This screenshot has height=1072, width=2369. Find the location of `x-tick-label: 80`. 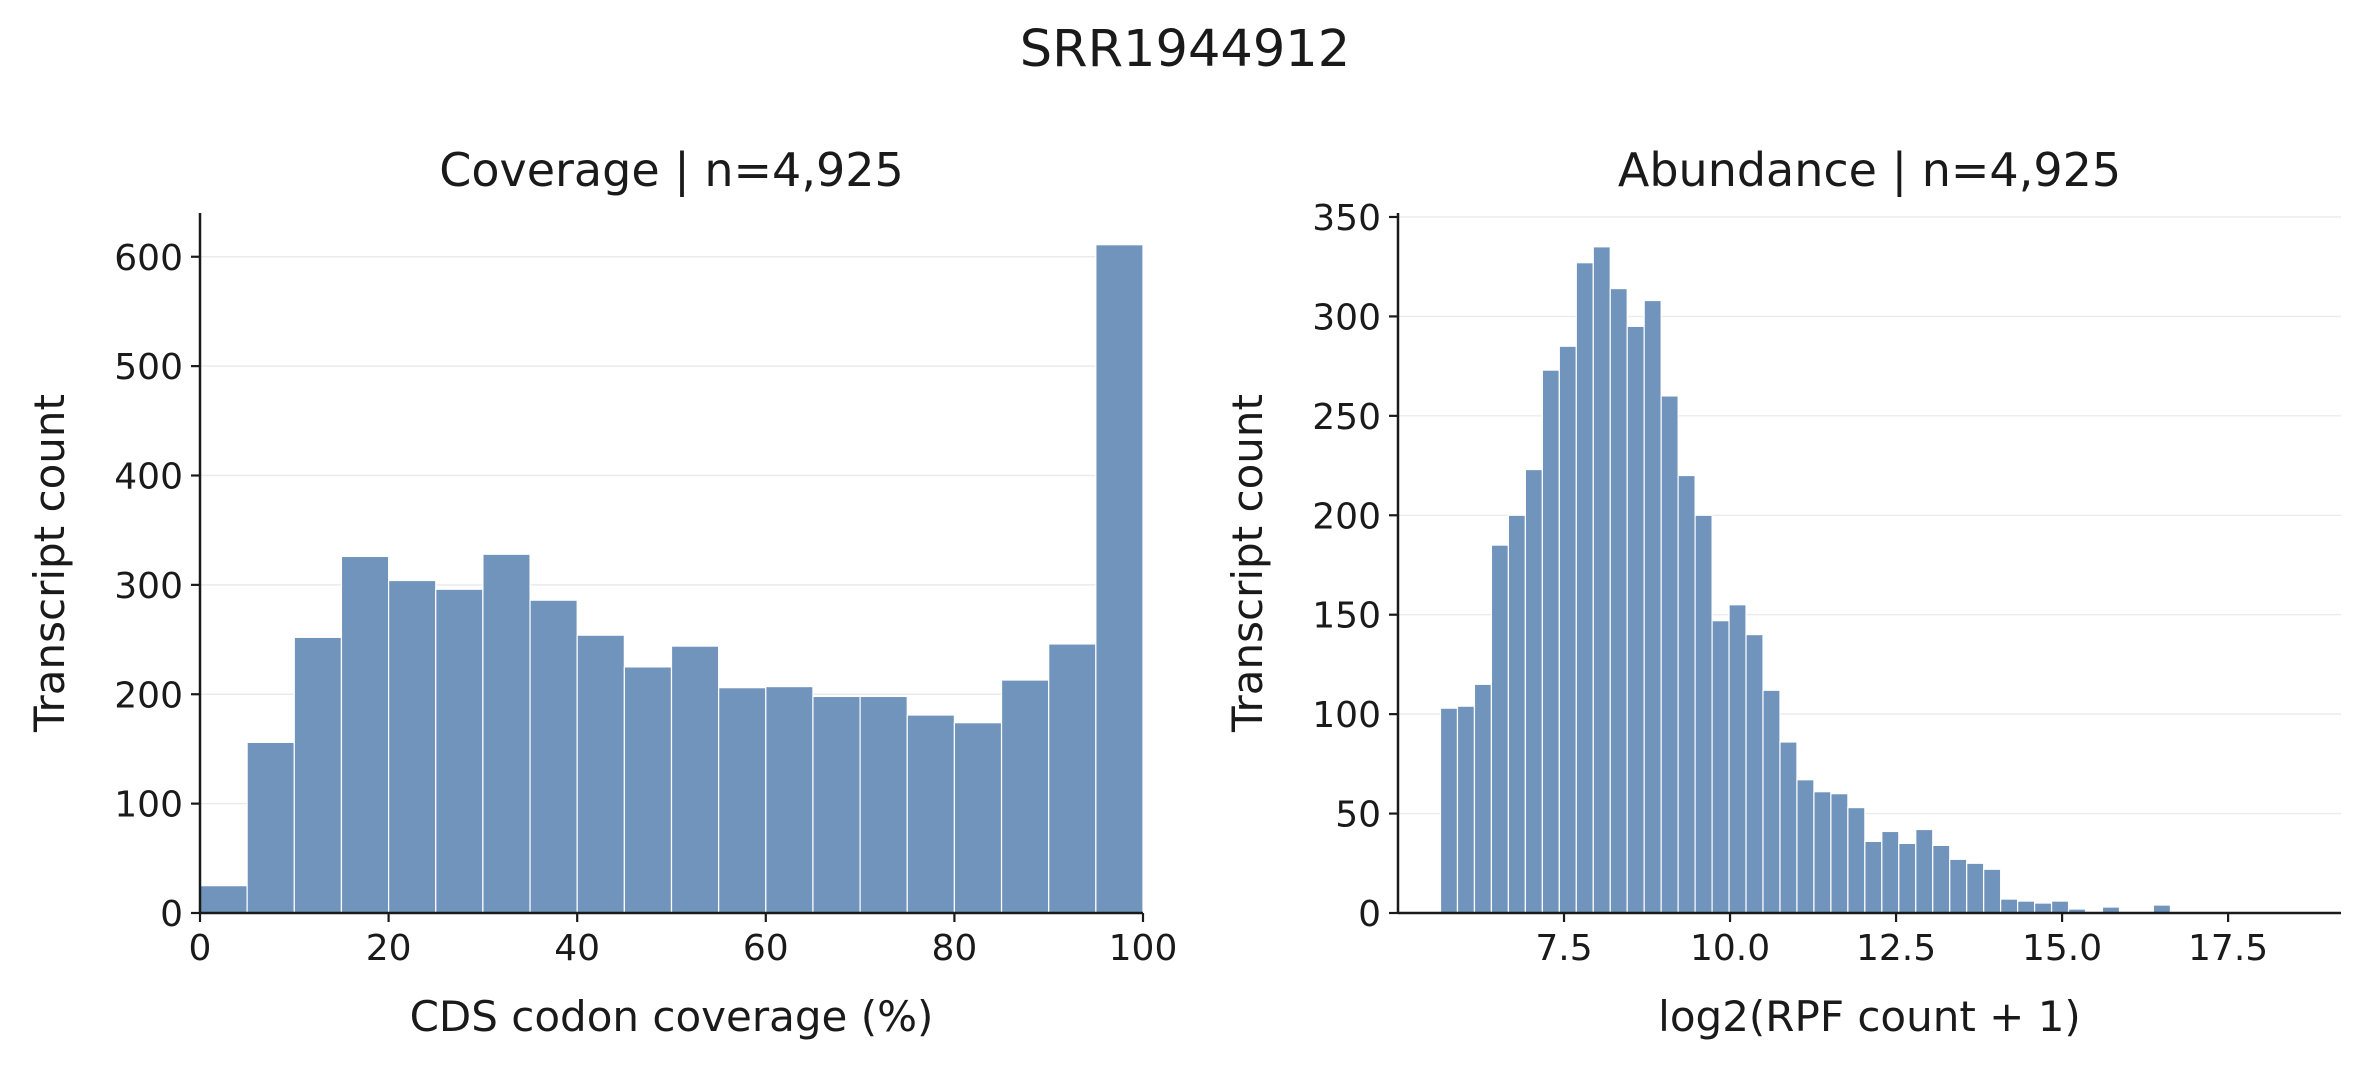

x-tick-label: 80 is located at coordinates (954, 948).